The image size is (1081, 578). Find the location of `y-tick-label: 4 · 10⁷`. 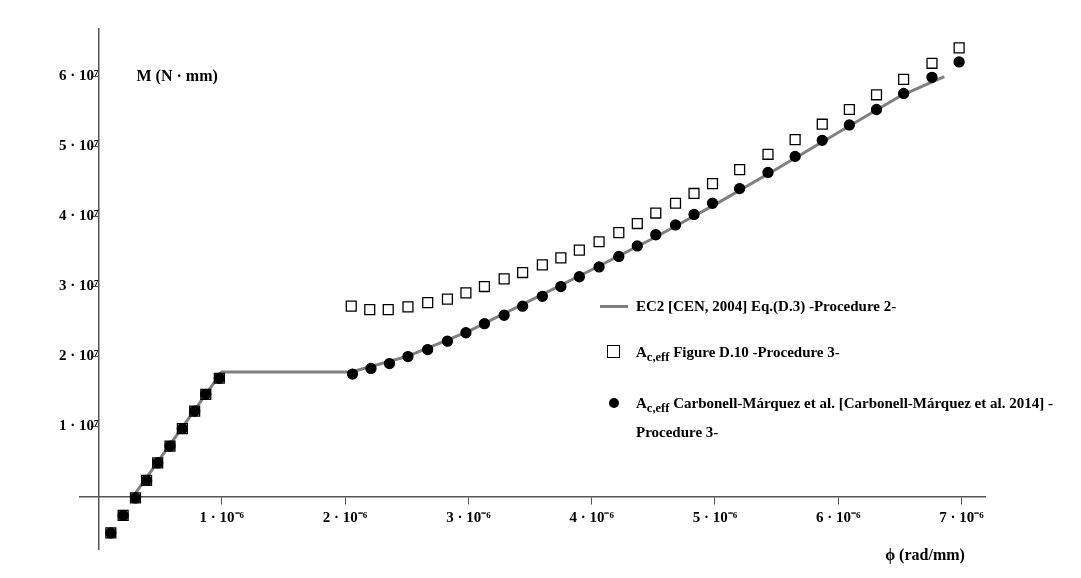

y-tick-label: 4 · 10⁷ is located at coordinates (78, 215).